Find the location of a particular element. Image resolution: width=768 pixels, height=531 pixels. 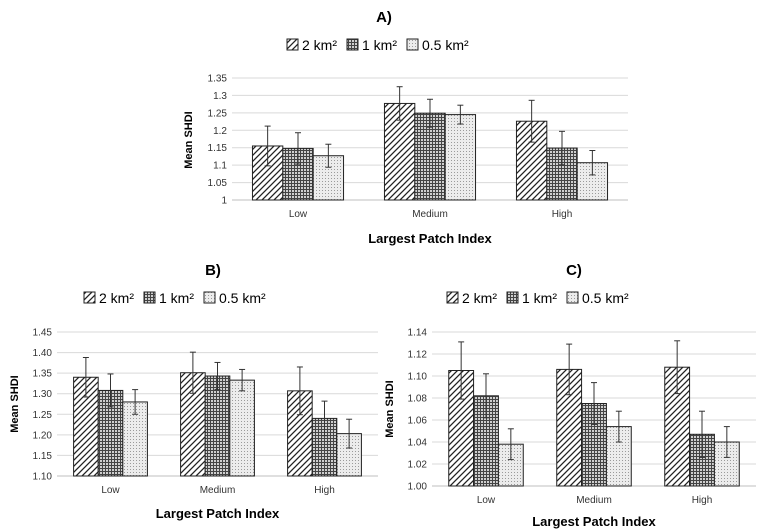

panel-label: B) is located at coordinates (213, 270).